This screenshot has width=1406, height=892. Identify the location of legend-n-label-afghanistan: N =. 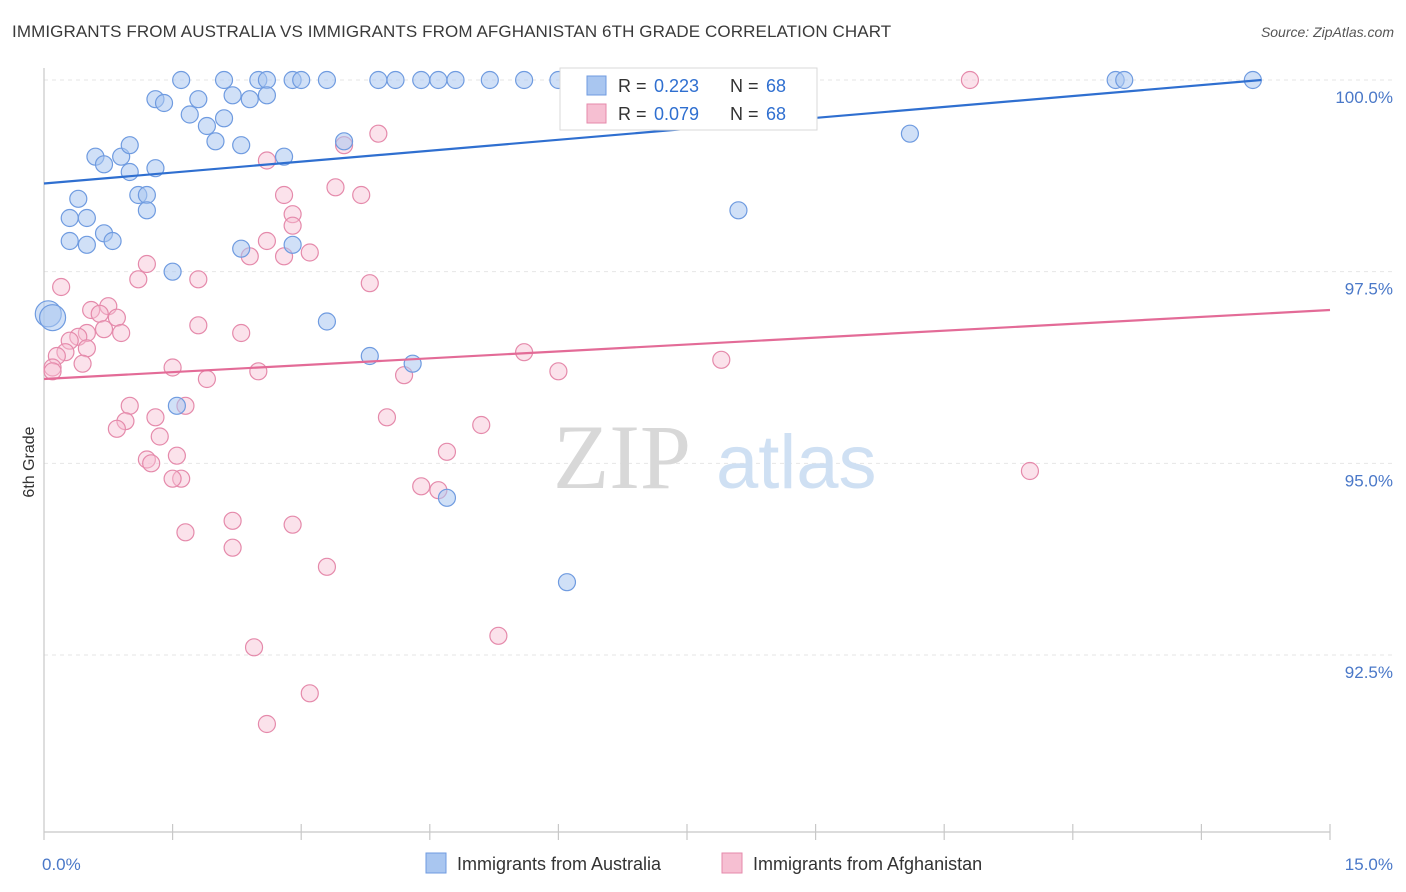
(744, 114).